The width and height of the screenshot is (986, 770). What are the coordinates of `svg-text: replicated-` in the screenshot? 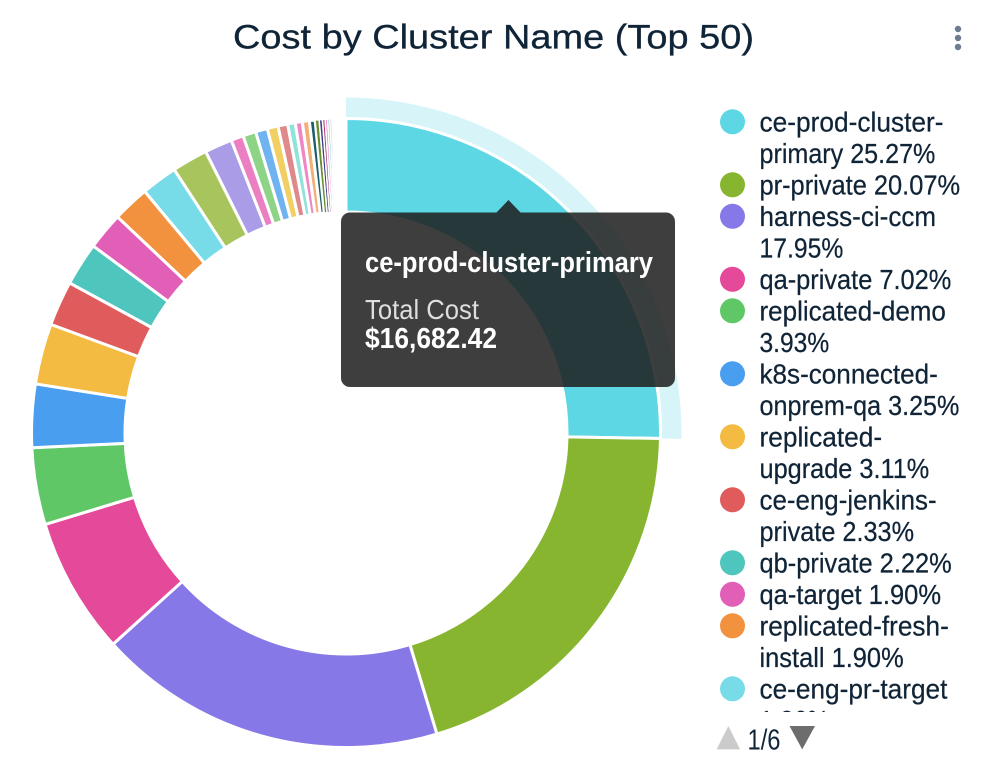 It's located at (821, 436).